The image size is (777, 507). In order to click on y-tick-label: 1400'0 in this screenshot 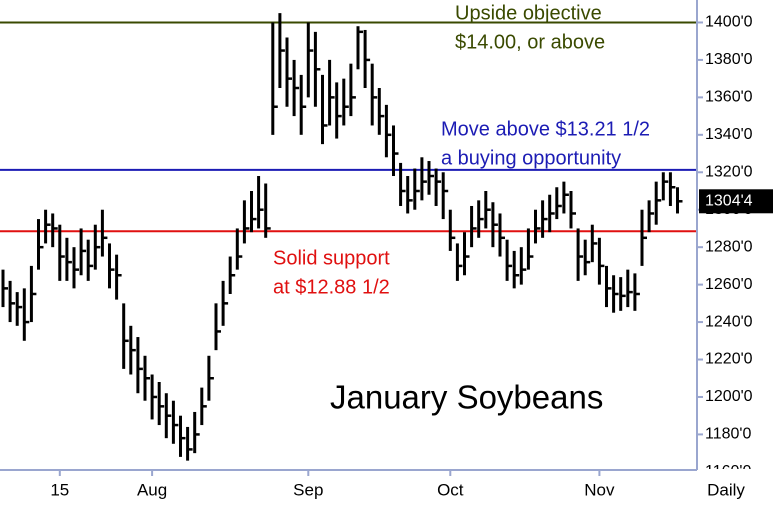, I will do `click(729, 22)`.